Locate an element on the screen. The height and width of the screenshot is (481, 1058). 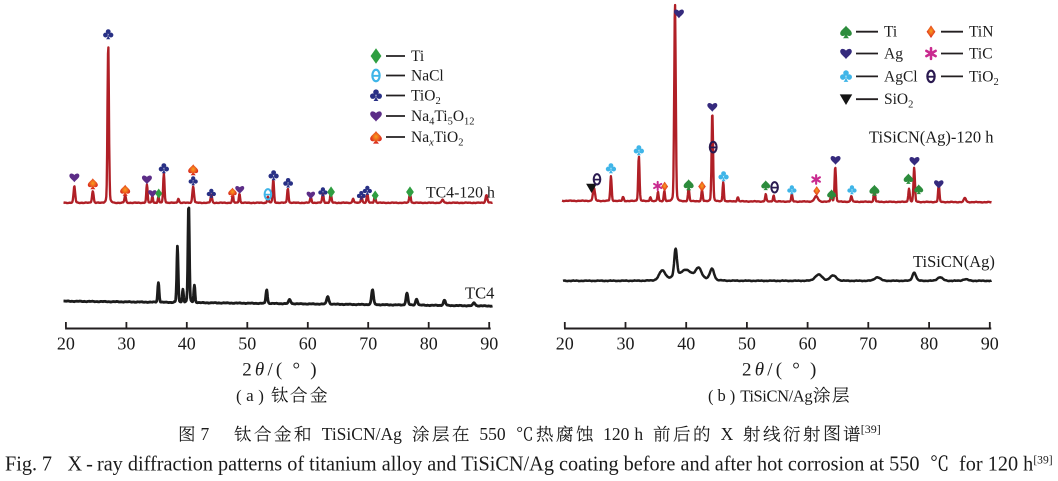
svg-text: AgCl is located at coordinates (901, 76).